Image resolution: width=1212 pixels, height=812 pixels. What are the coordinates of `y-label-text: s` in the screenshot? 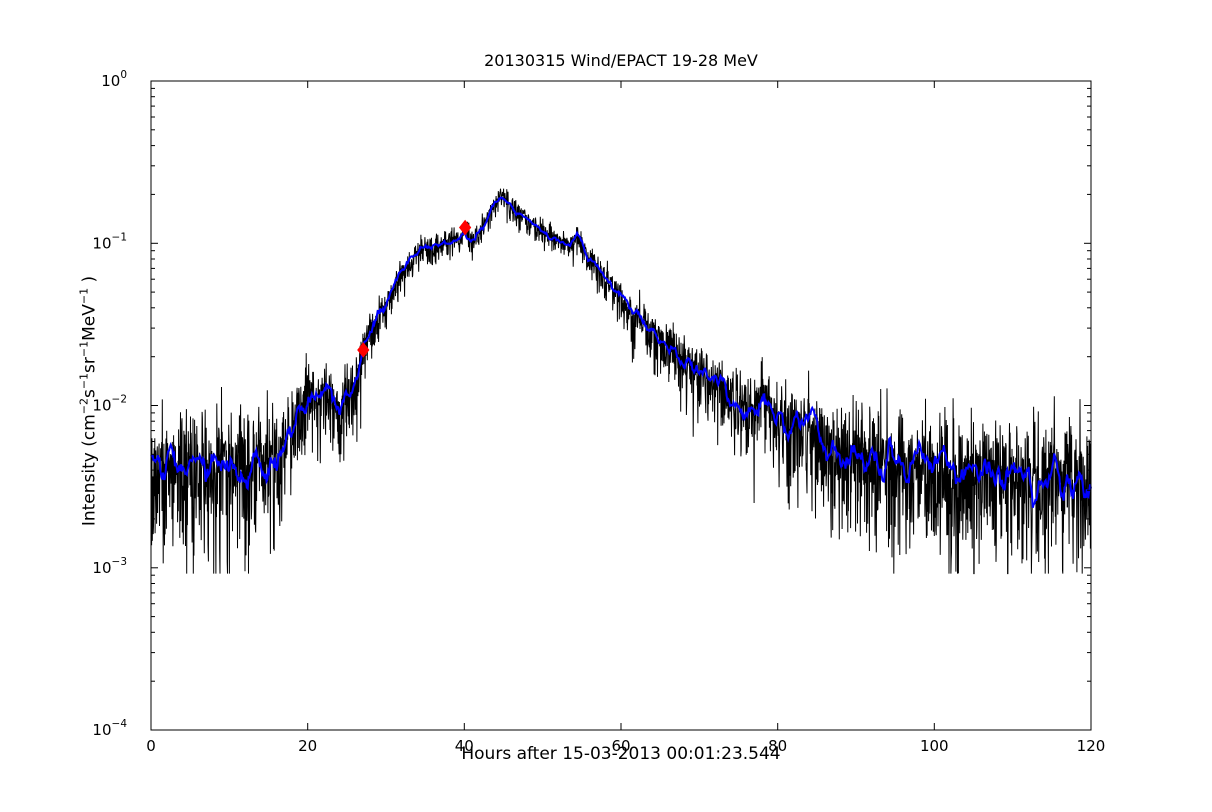 It's located at (89, 394).